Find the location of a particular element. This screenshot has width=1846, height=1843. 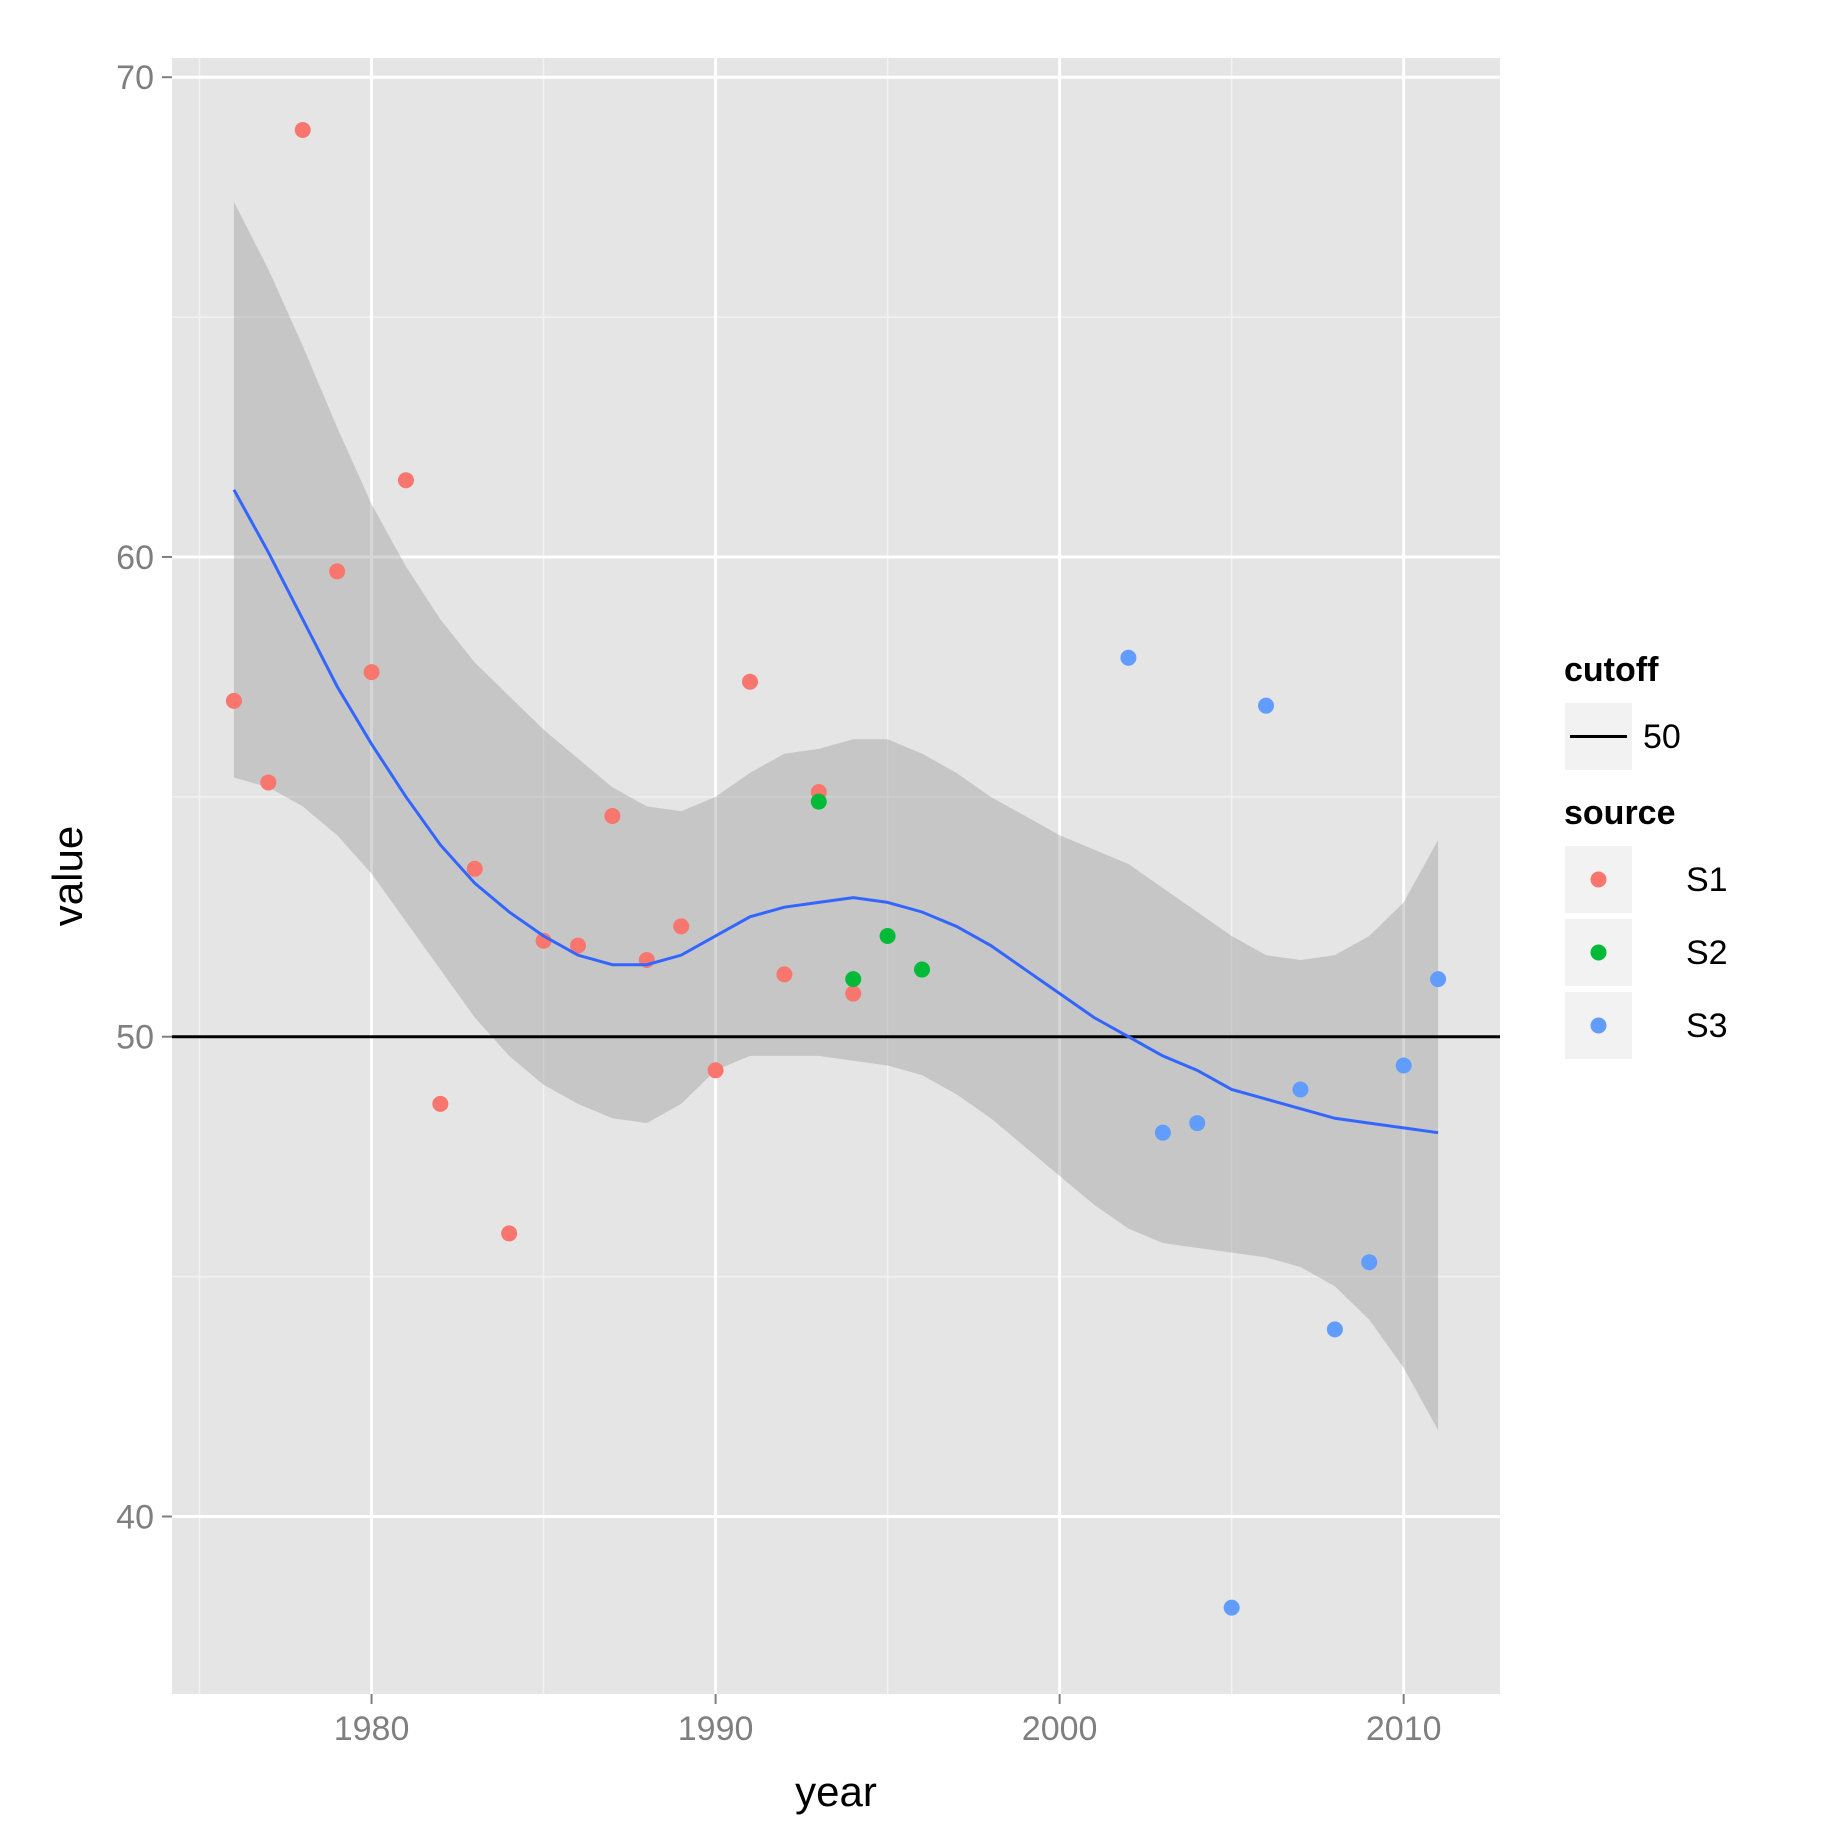

y-tick-label: 40 is located at coordinates (135, 1517).